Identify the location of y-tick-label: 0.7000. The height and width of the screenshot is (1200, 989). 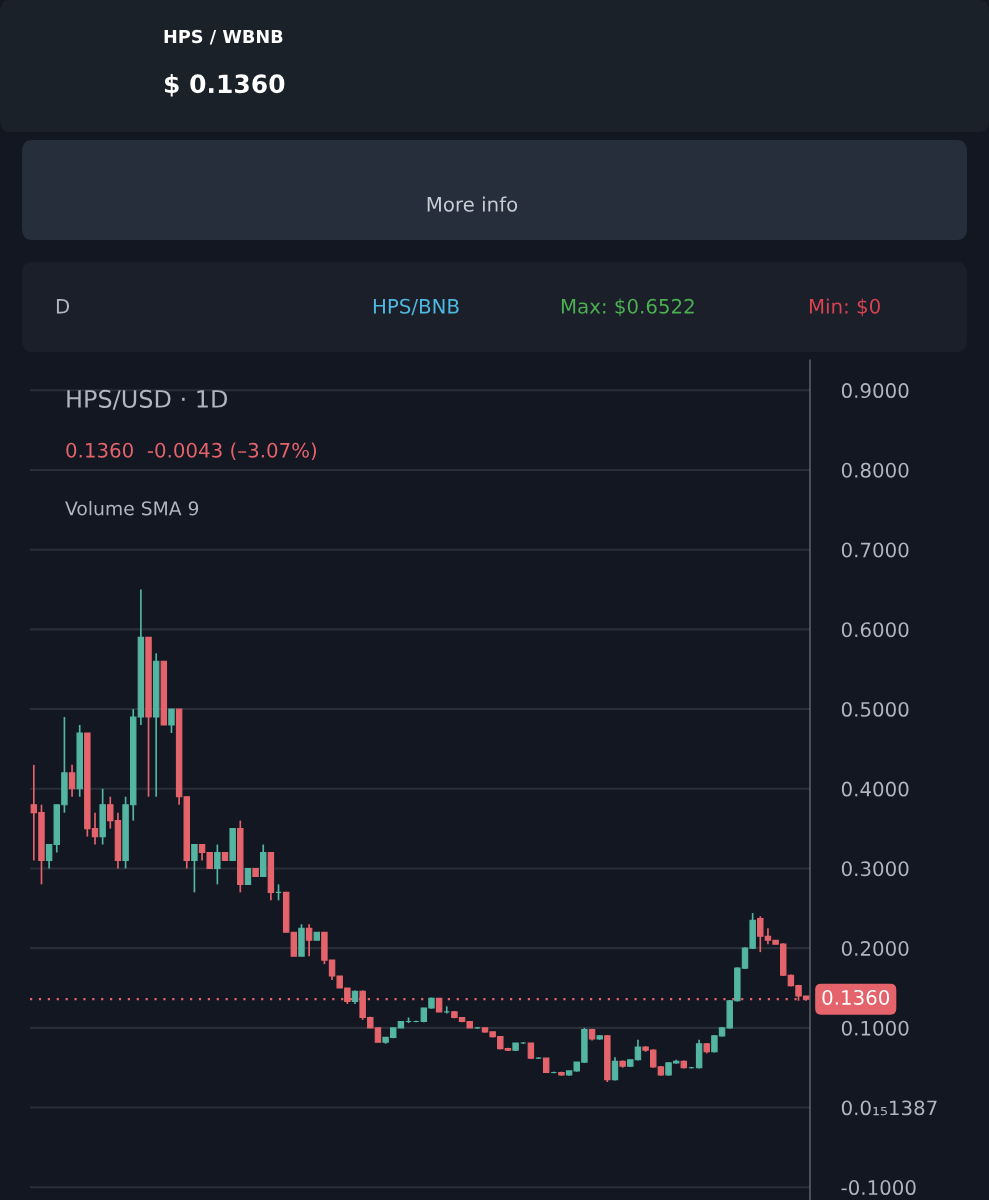
(875, 550).